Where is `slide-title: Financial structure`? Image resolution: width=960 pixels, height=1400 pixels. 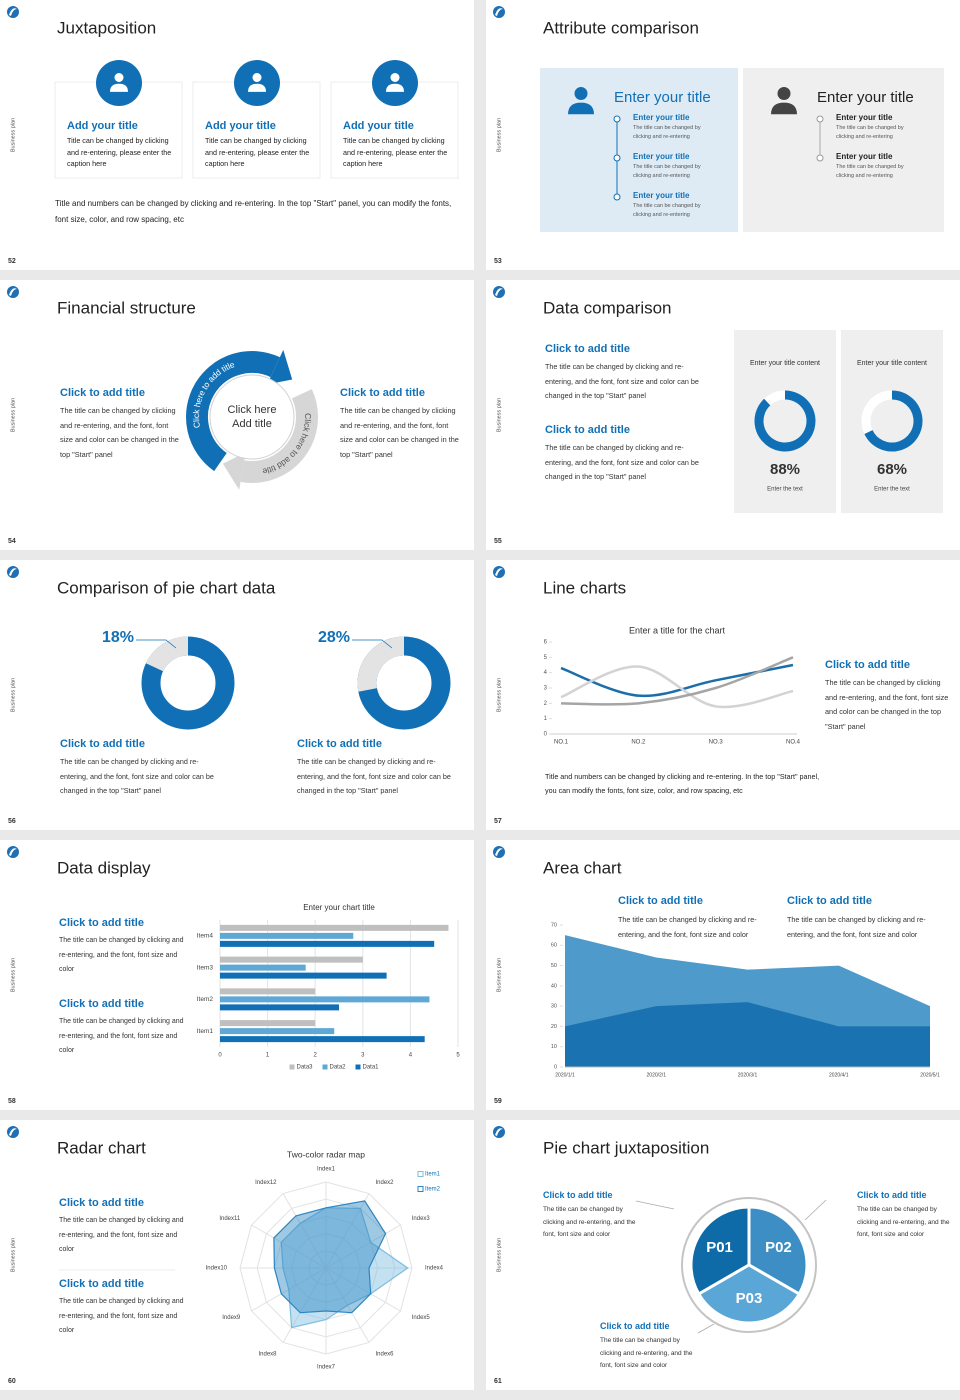 slide-title: Financial structure is located at coordinates (126, 307).